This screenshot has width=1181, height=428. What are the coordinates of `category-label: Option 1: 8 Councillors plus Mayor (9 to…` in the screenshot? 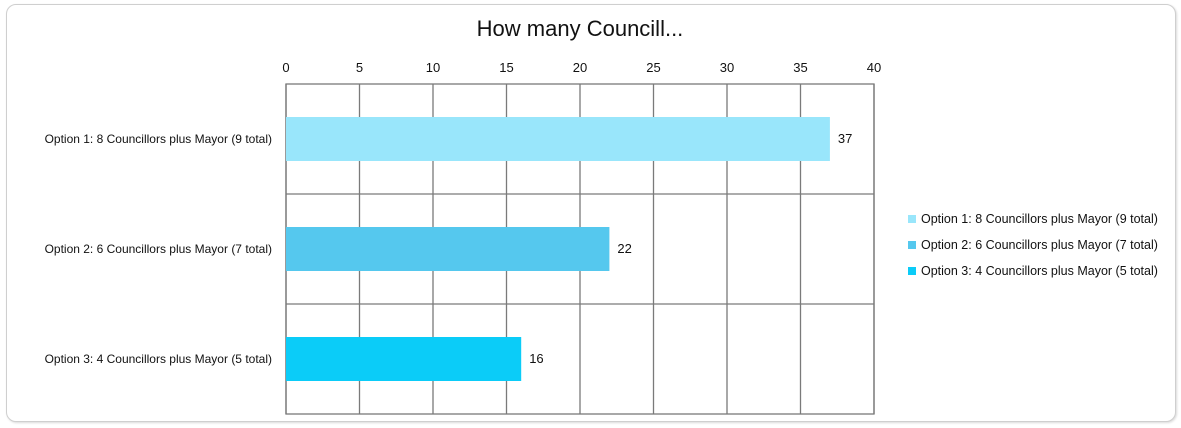 It's located at (158, 139).